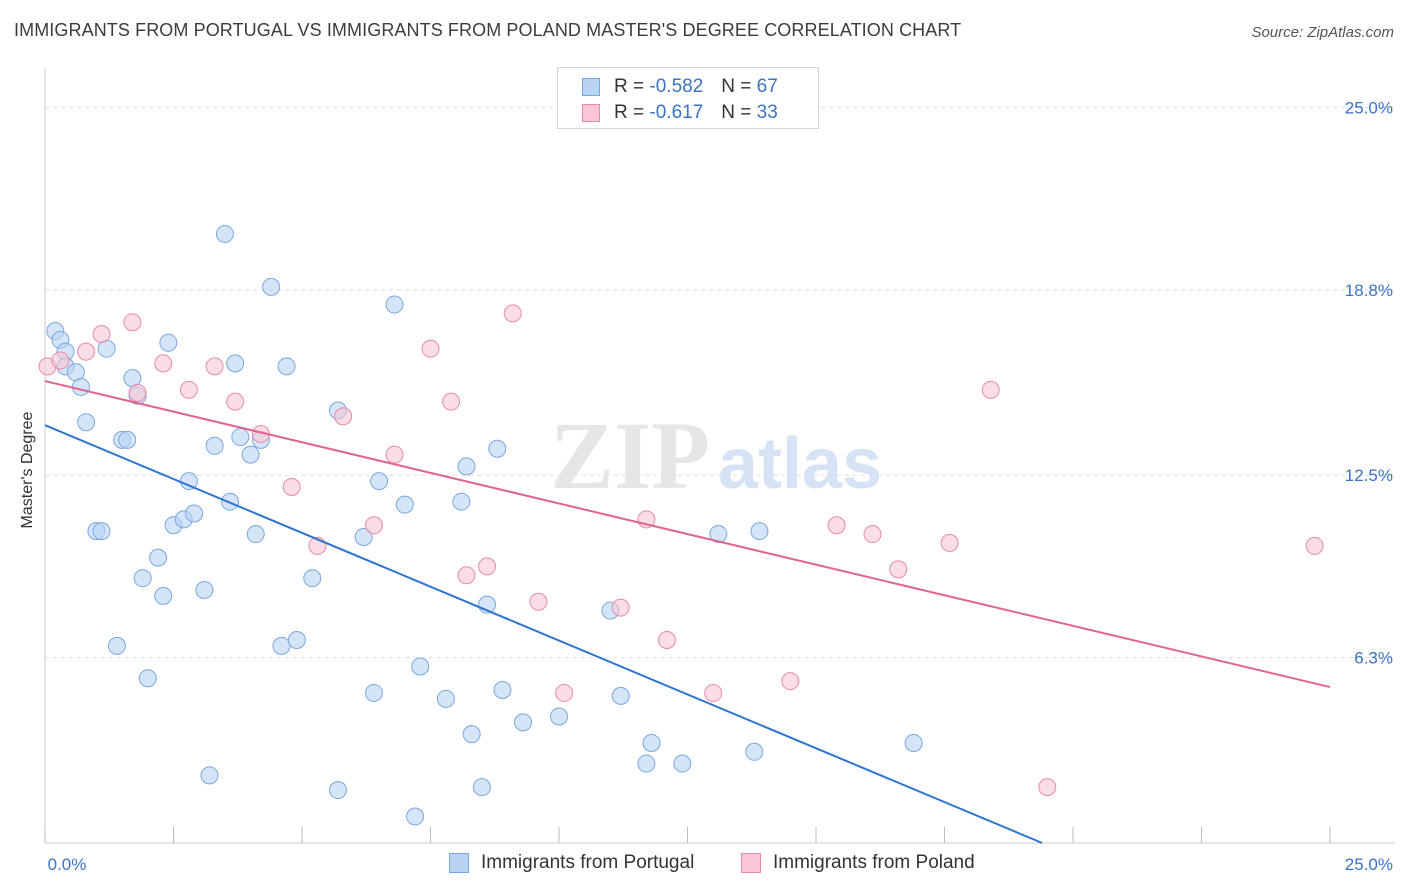 The image size is (1406, 892). I want to click on y-tick-label: 25.0%, so click(1369, 107).